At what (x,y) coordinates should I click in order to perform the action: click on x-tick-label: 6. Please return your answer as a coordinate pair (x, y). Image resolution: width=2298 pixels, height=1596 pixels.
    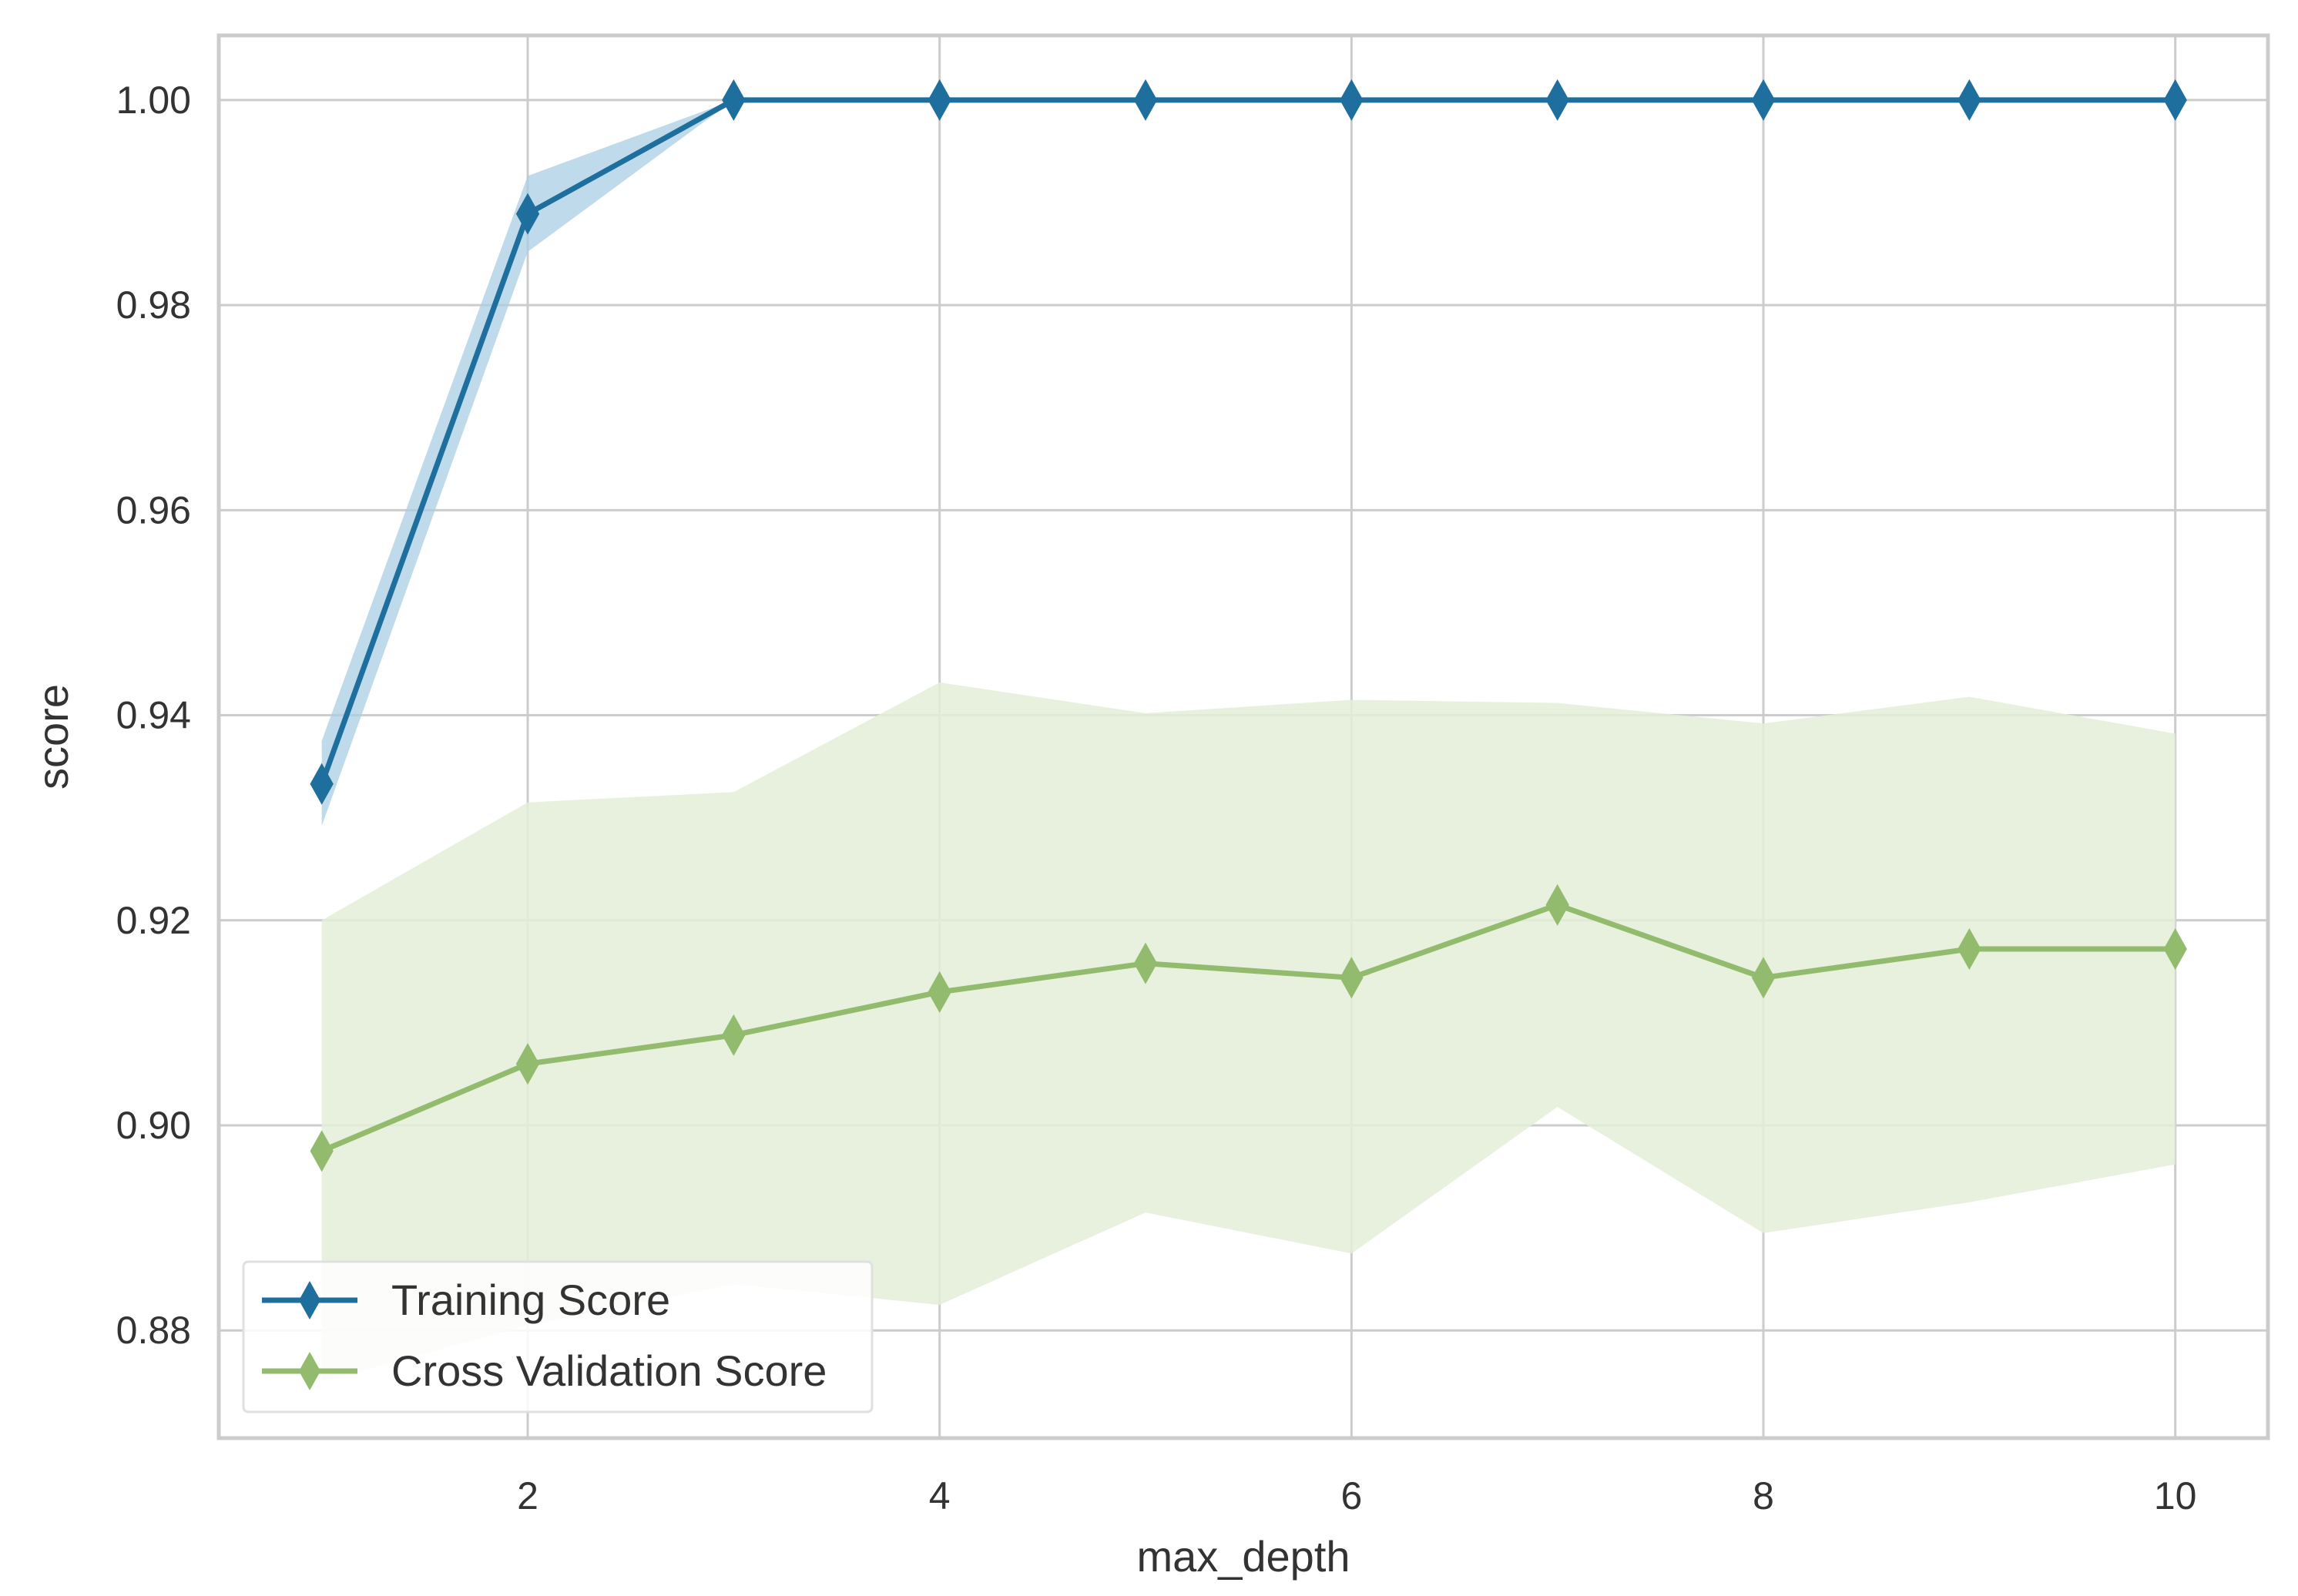
    Looking at the image, I should click on (1351, 1495).